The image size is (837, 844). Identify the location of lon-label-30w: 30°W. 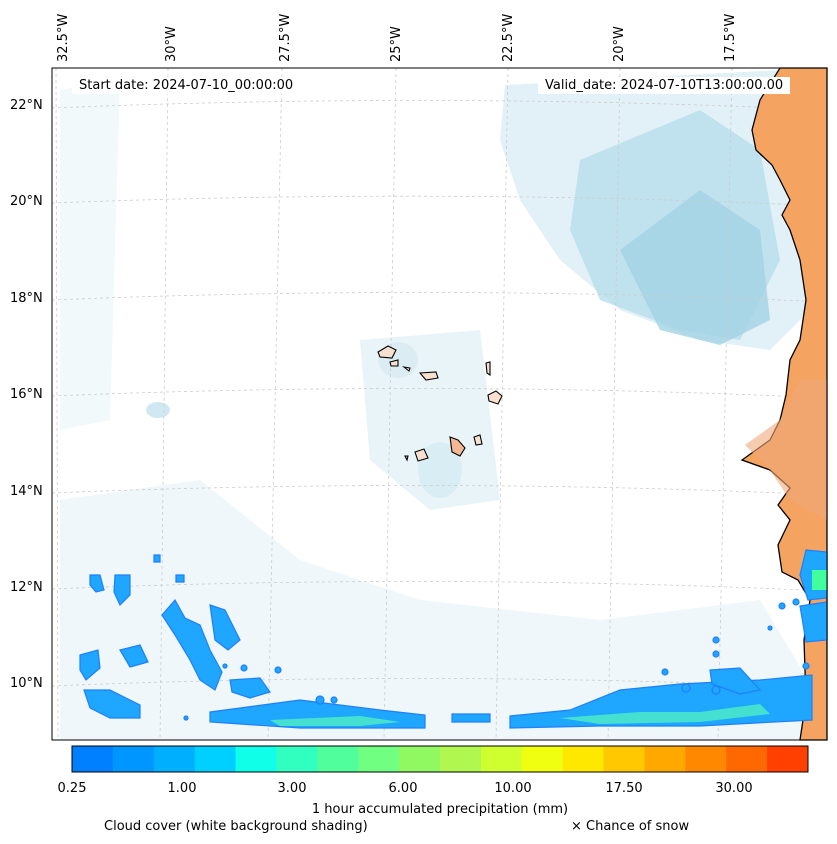
(171, 44).